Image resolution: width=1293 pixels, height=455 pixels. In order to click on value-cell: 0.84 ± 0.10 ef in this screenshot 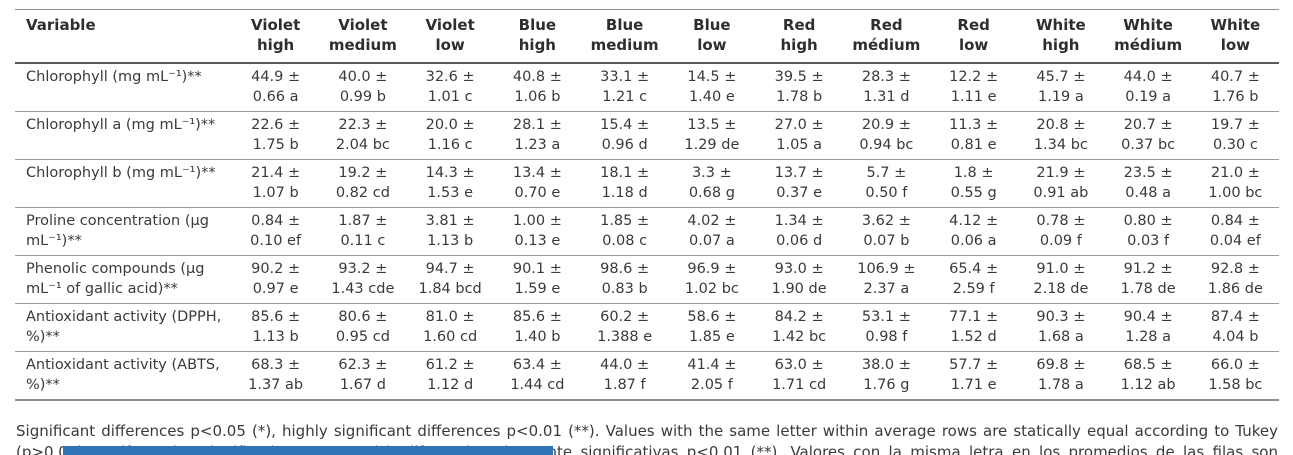, I will do `click(276, 231)`.